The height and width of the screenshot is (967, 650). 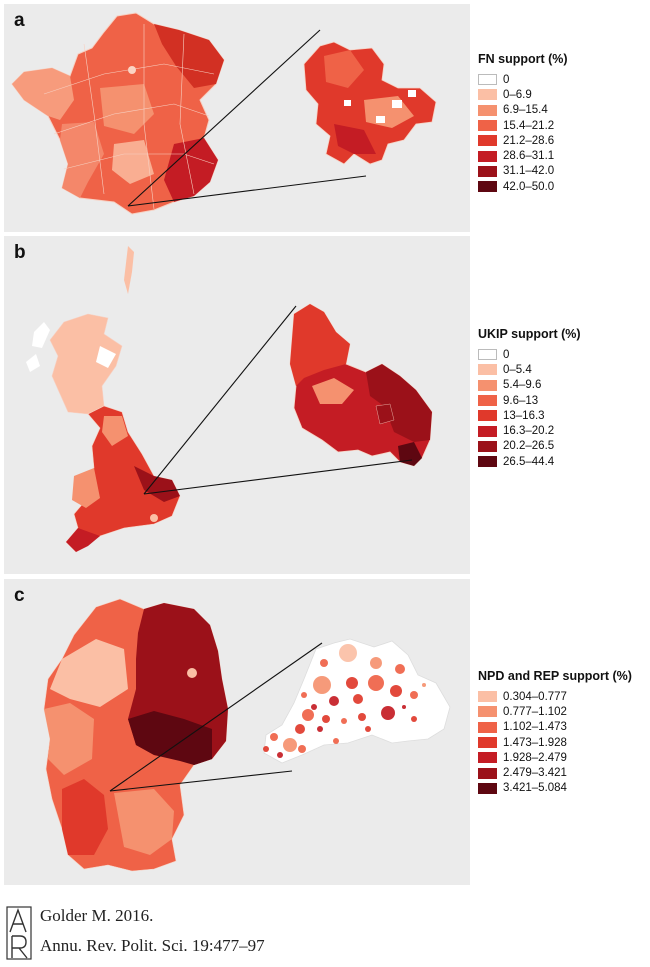 What do you see at coordinates (529, 461) in the screenshot?
I see `legend-label: 26.5–44.4` at bounding box center [529, 461].